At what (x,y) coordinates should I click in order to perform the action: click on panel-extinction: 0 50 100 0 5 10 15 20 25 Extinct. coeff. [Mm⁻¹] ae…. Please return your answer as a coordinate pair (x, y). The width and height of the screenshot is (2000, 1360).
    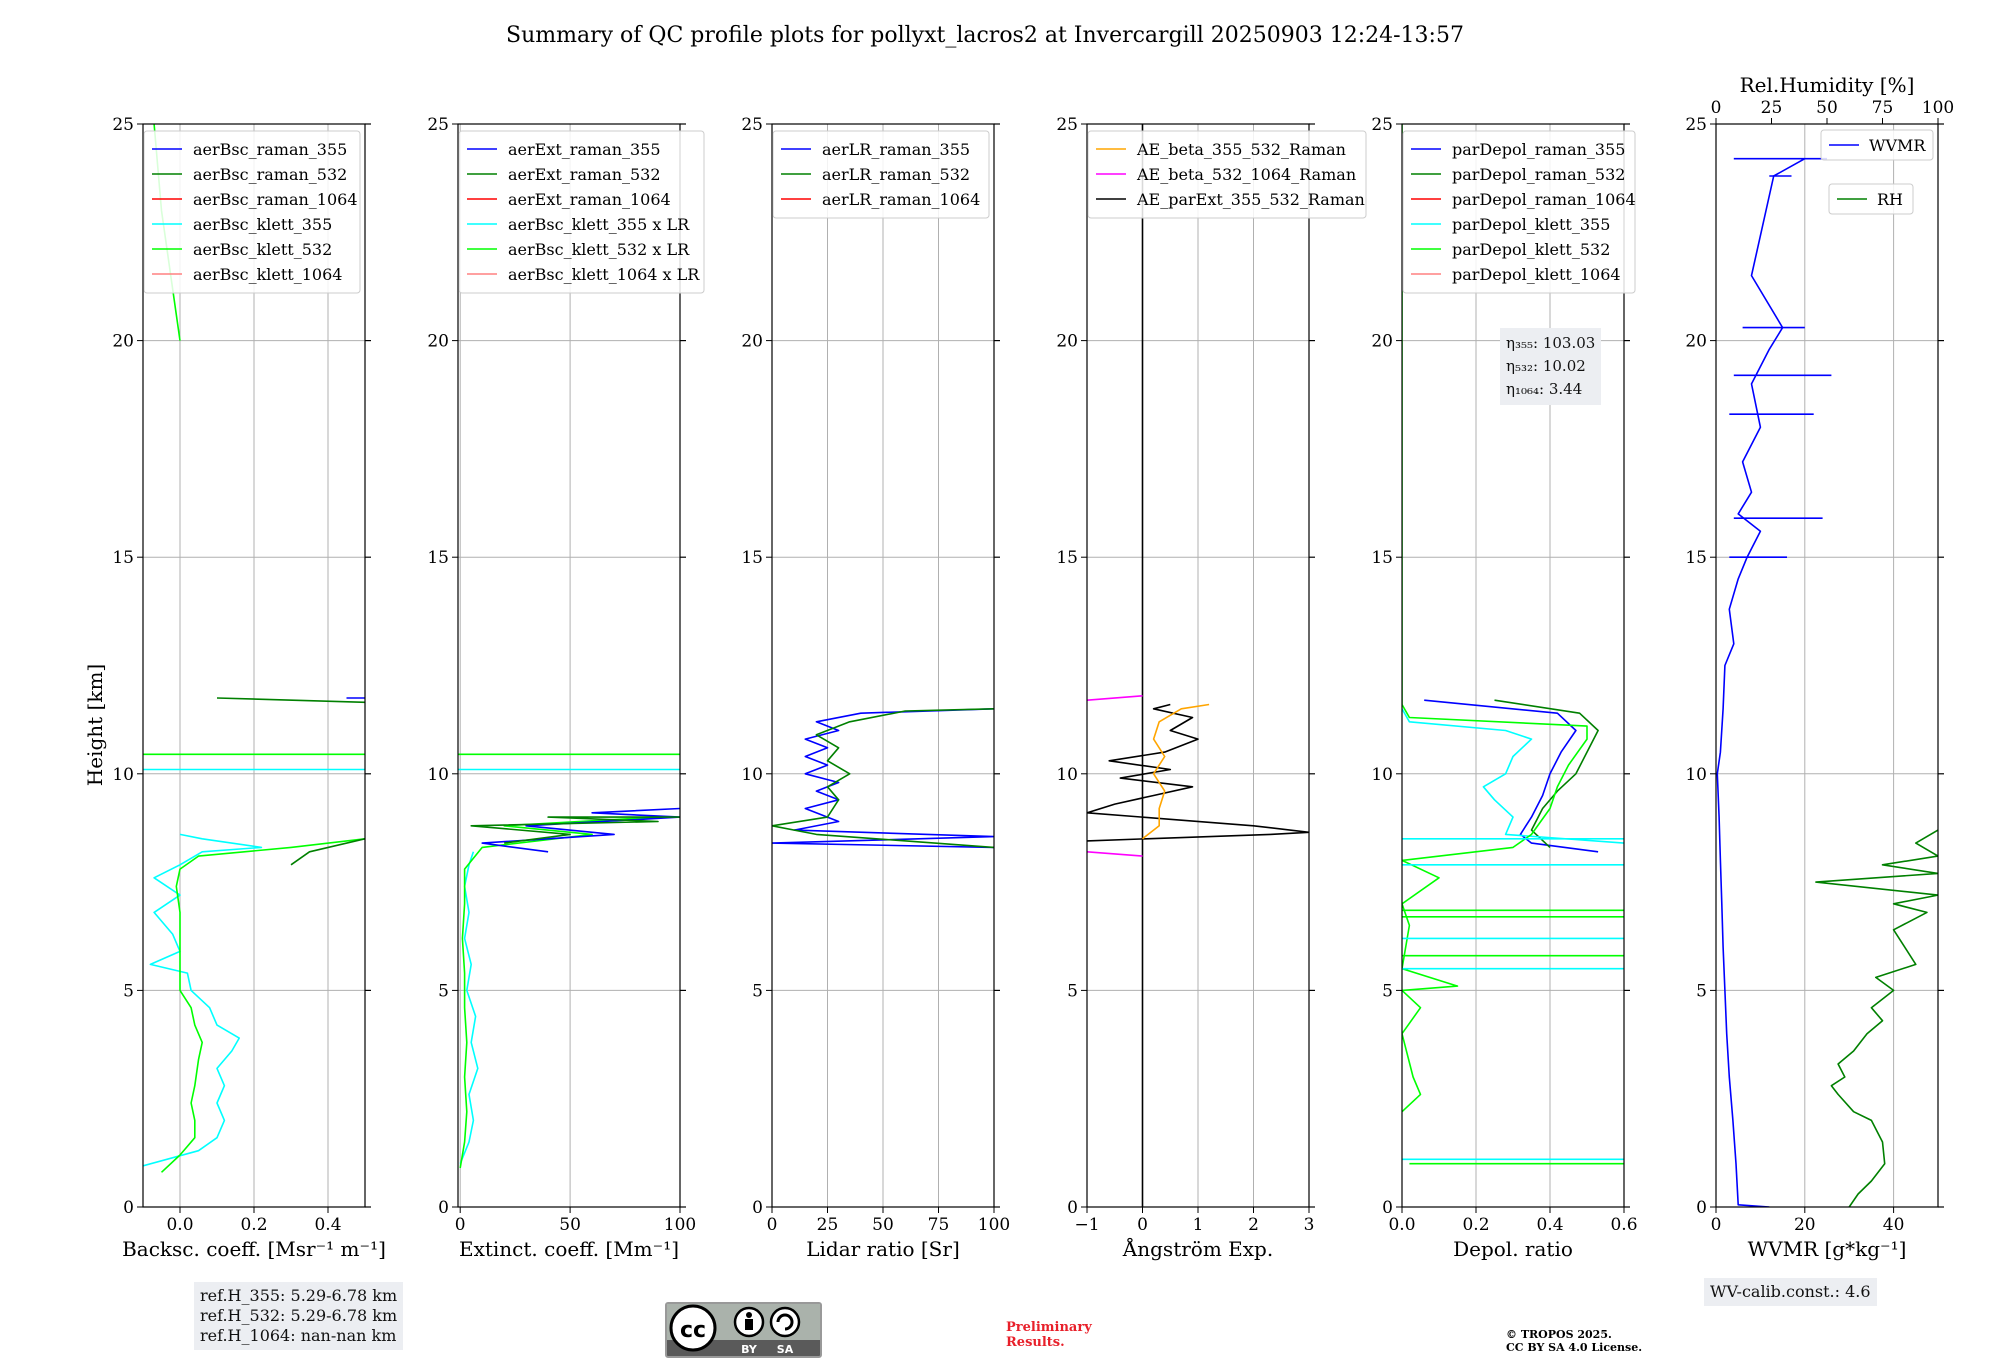
    Looking at the image, I should click on (566, 688).